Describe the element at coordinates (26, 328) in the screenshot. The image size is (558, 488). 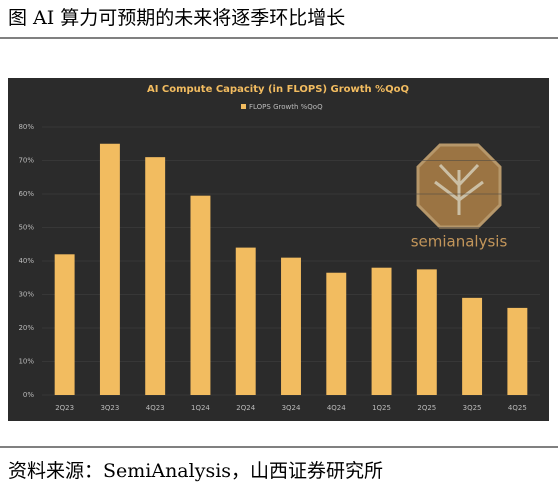
I see `y-tick-label: 20%` at that location.